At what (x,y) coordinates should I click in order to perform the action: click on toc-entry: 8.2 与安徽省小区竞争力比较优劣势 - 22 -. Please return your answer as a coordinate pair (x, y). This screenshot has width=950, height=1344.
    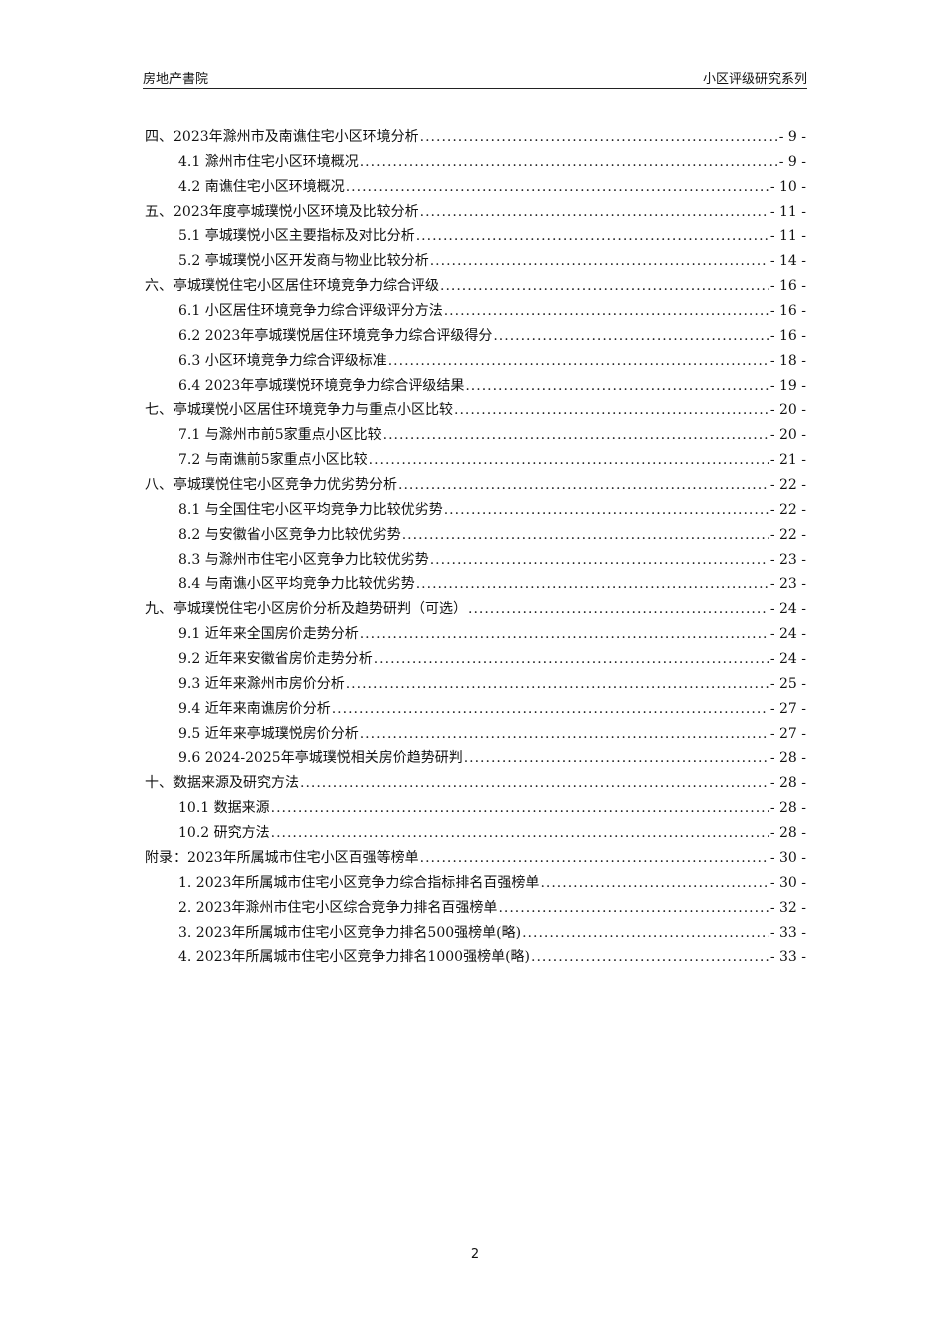
    Looking at the image, I should click on (475, 536).